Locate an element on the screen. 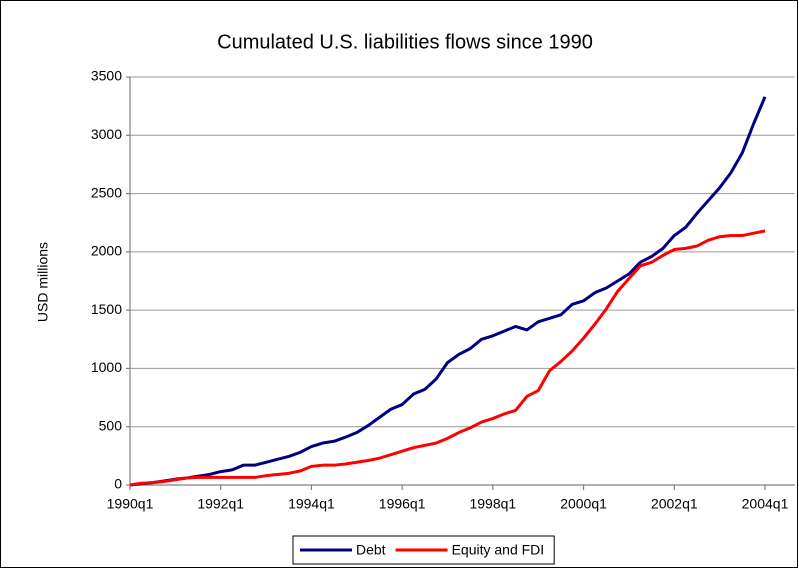 The image size is (799, 569). y-tick-label: 0 is located at coordinates (118, 484).